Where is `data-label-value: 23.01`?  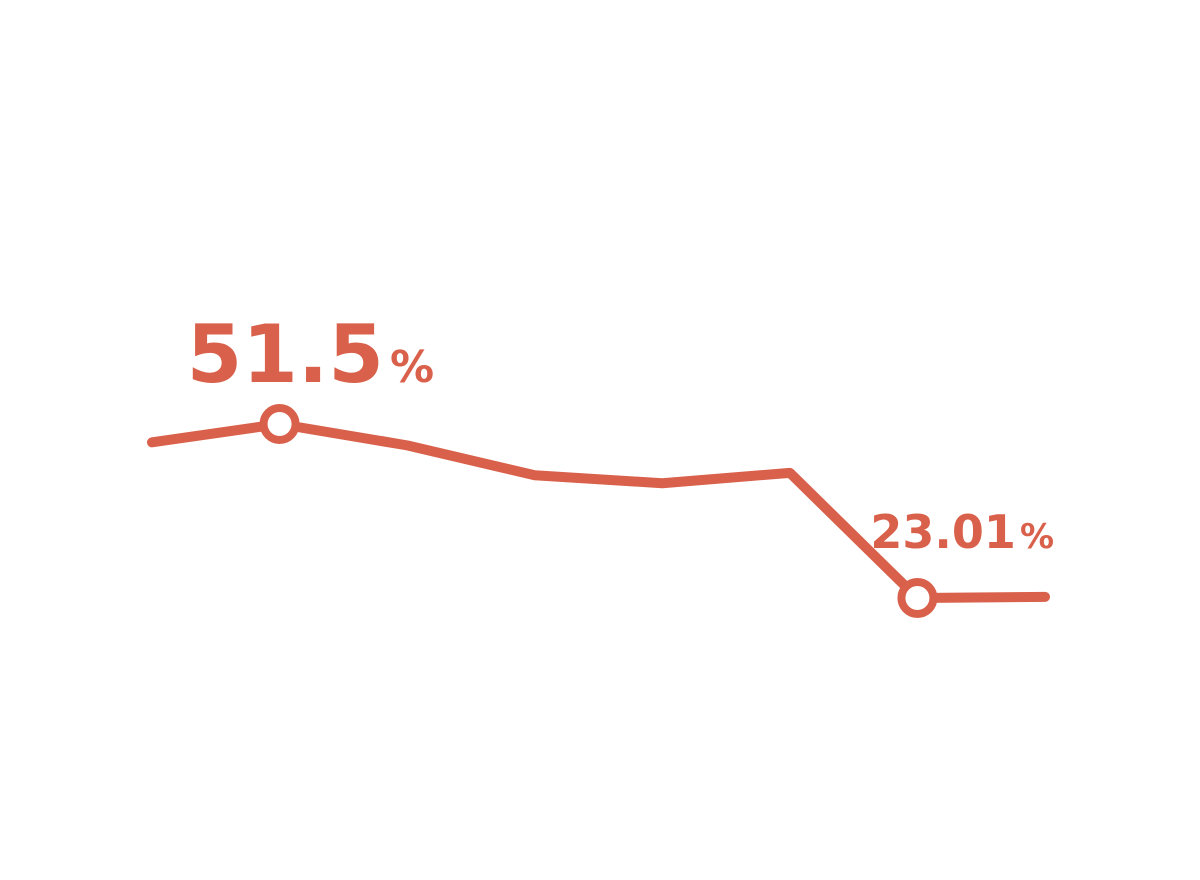
data-label-value: 23.01 is located at coordinates (943, 532).